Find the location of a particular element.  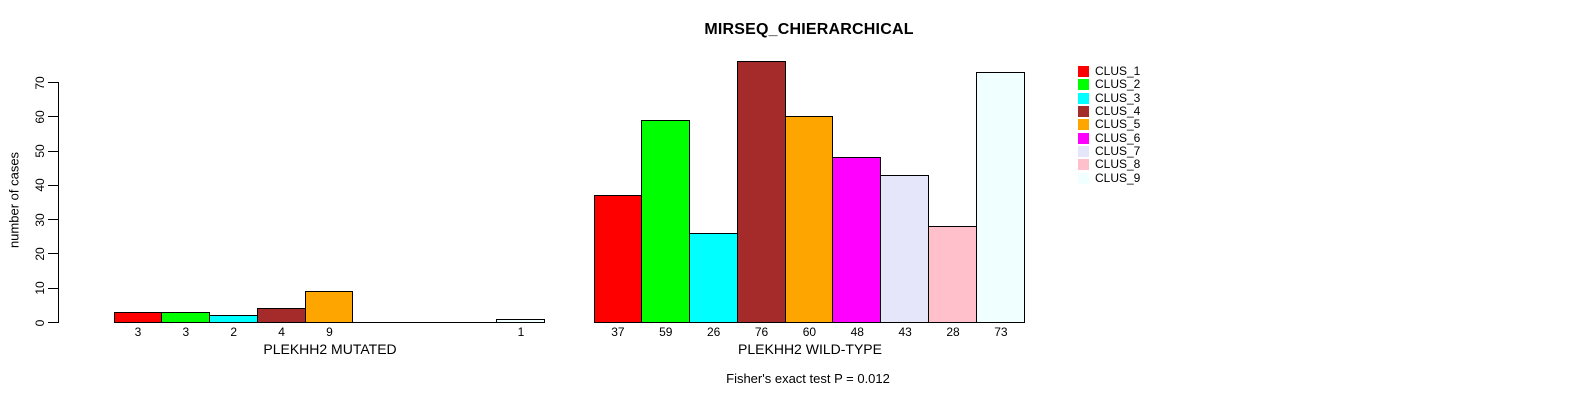

y-axis-line is located at coordinates (58, 202).